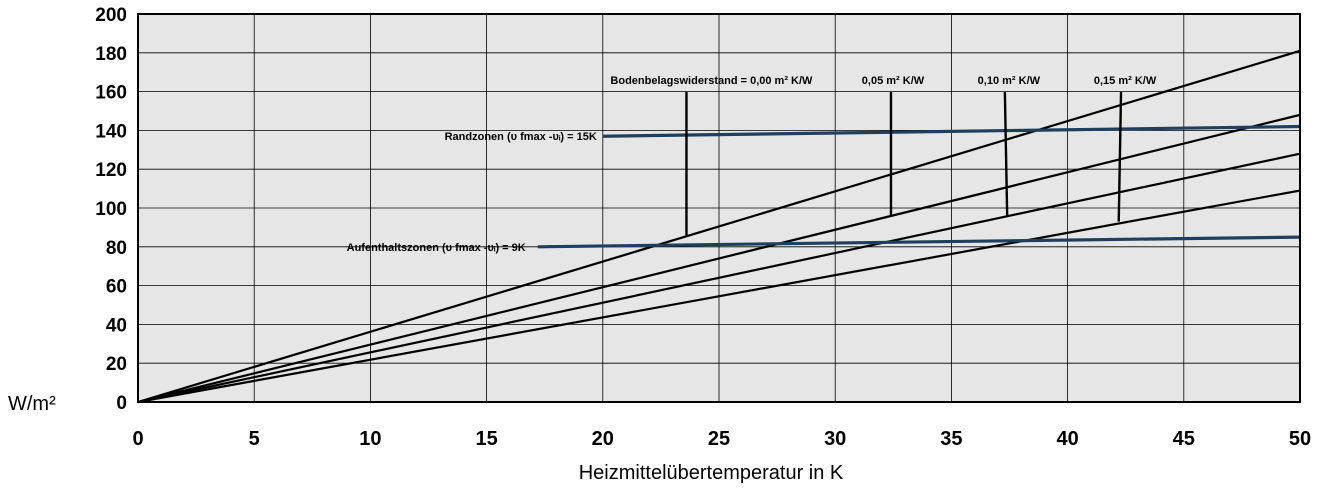 This screenshot has height=488, width=1332. What do you see at coordinates (835, 439) in the screenshot?
I see `x-tick-label: 30` at bounding box center [835, 439].